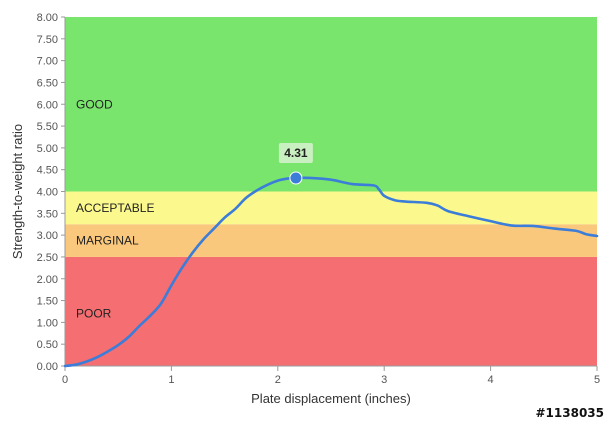 The image size is (612, 424). I want to click on x-tick-label: 5, so click(597, 380).